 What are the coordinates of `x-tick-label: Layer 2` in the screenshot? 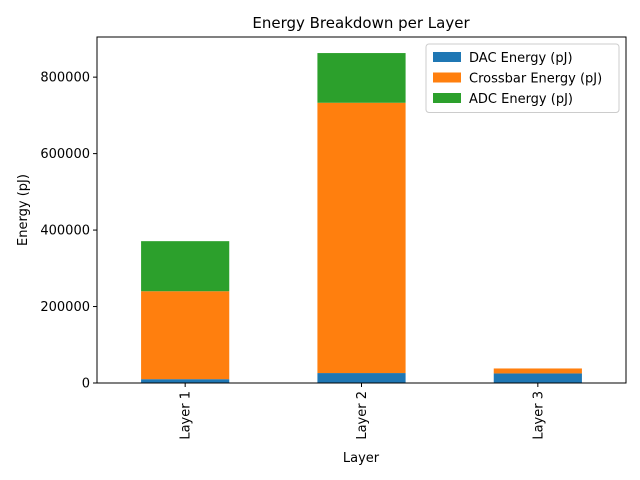 It's located at (362, 415).